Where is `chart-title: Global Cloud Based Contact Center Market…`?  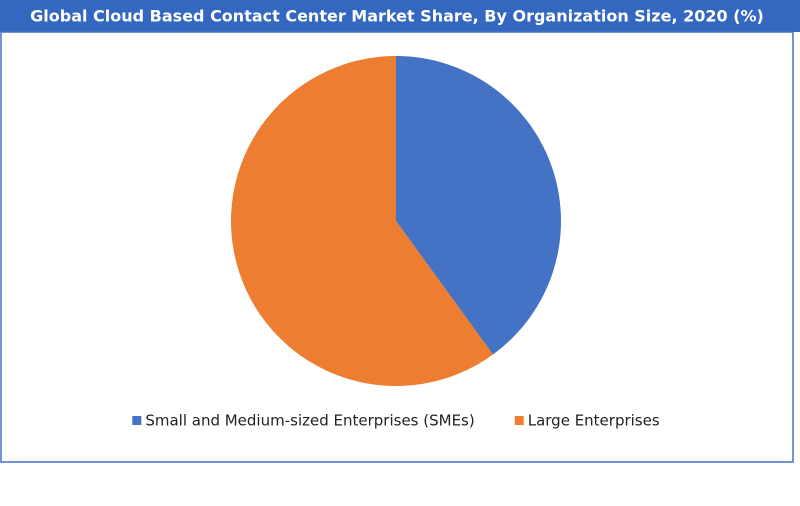
chart-title: Global Cloud Based Contact Center Market… is located at coordinates (397, 16).